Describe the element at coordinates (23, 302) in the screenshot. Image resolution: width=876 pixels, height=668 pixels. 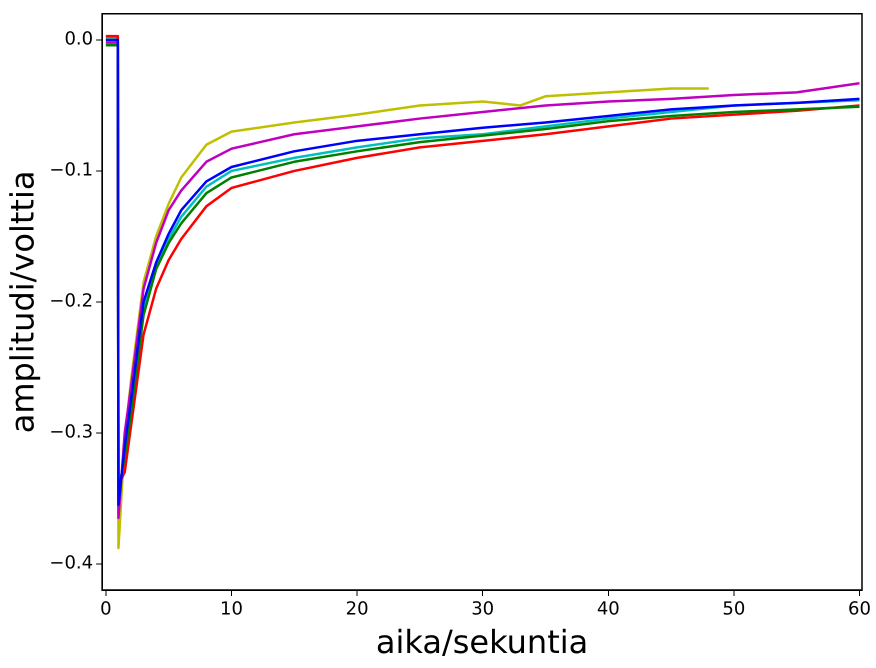
I see `y-axis-title: amplitudi/volttia` at that location.